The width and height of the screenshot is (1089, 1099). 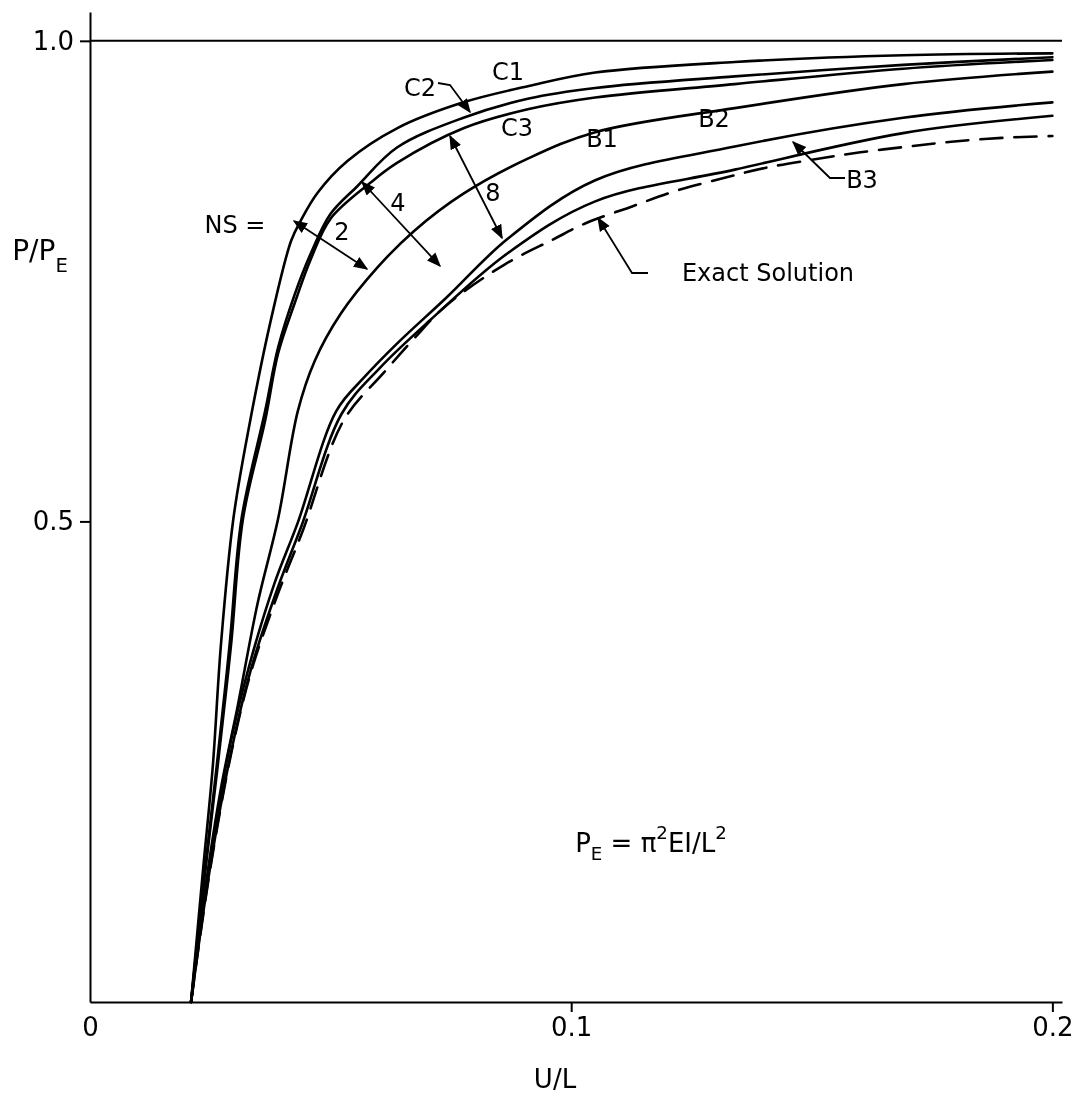 What do you see at coordinates (342, 232) in the screenshot?
I see `annotation: 2` at bounding box center [342, 232].